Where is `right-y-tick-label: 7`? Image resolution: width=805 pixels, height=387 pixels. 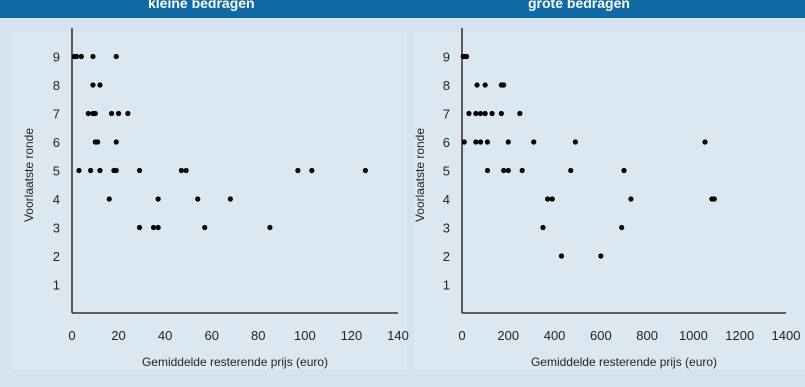 right-y-tick-label: 7 is located at coordinates (446, 114).